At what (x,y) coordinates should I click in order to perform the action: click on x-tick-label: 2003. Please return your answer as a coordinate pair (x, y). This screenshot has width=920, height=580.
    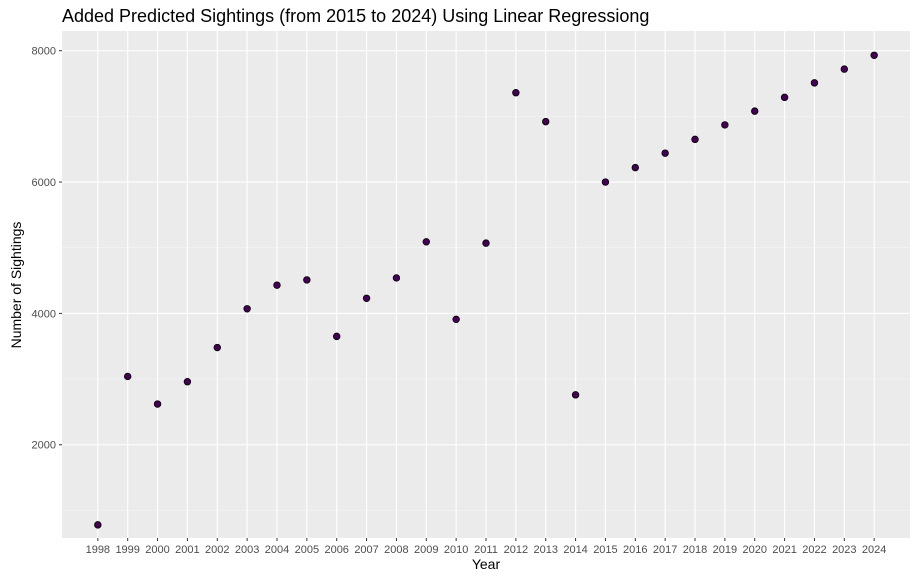
    Looking at the image, I should click on (247, 550).